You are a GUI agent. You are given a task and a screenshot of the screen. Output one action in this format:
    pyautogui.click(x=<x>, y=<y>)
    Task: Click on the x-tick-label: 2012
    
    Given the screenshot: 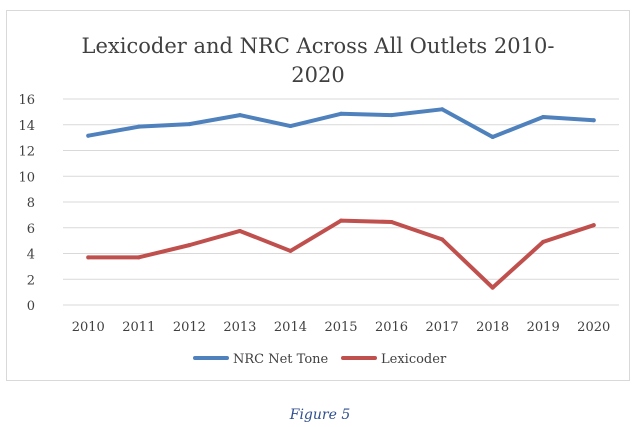 What is the action you would take?
    pyautogui.click(x=189, y=327)
    